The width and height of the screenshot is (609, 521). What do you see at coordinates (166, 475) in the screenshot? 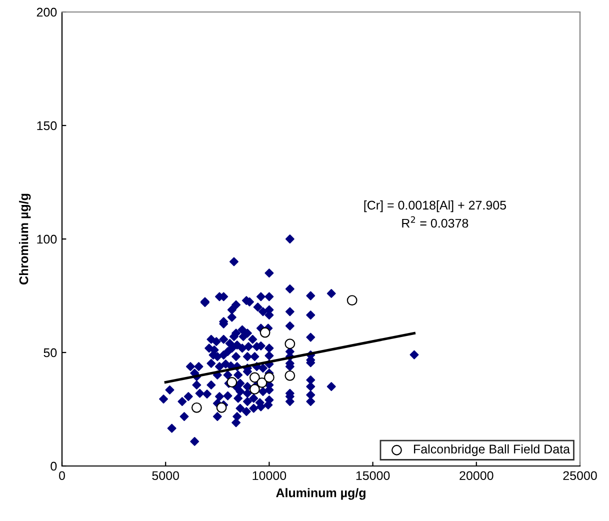
I see `x-tick-label: 5000` at bounding box center [166, 475].